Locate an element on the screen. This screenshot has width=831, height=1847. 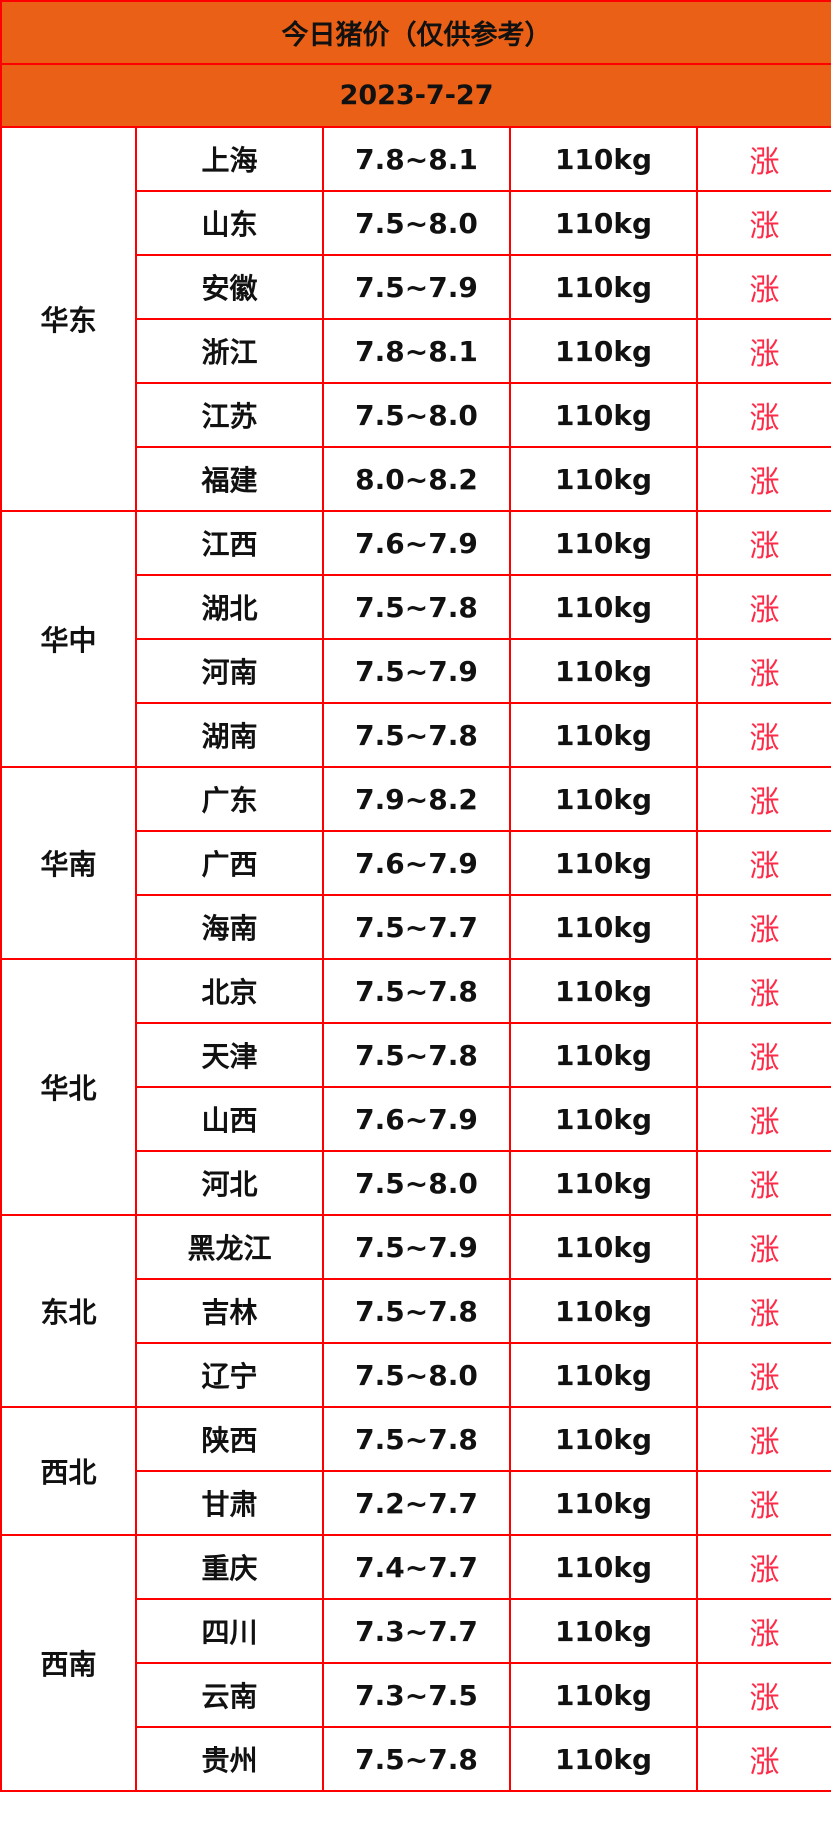
price-cell: 7.3~7.7 is located at coordinates (416, 1631).